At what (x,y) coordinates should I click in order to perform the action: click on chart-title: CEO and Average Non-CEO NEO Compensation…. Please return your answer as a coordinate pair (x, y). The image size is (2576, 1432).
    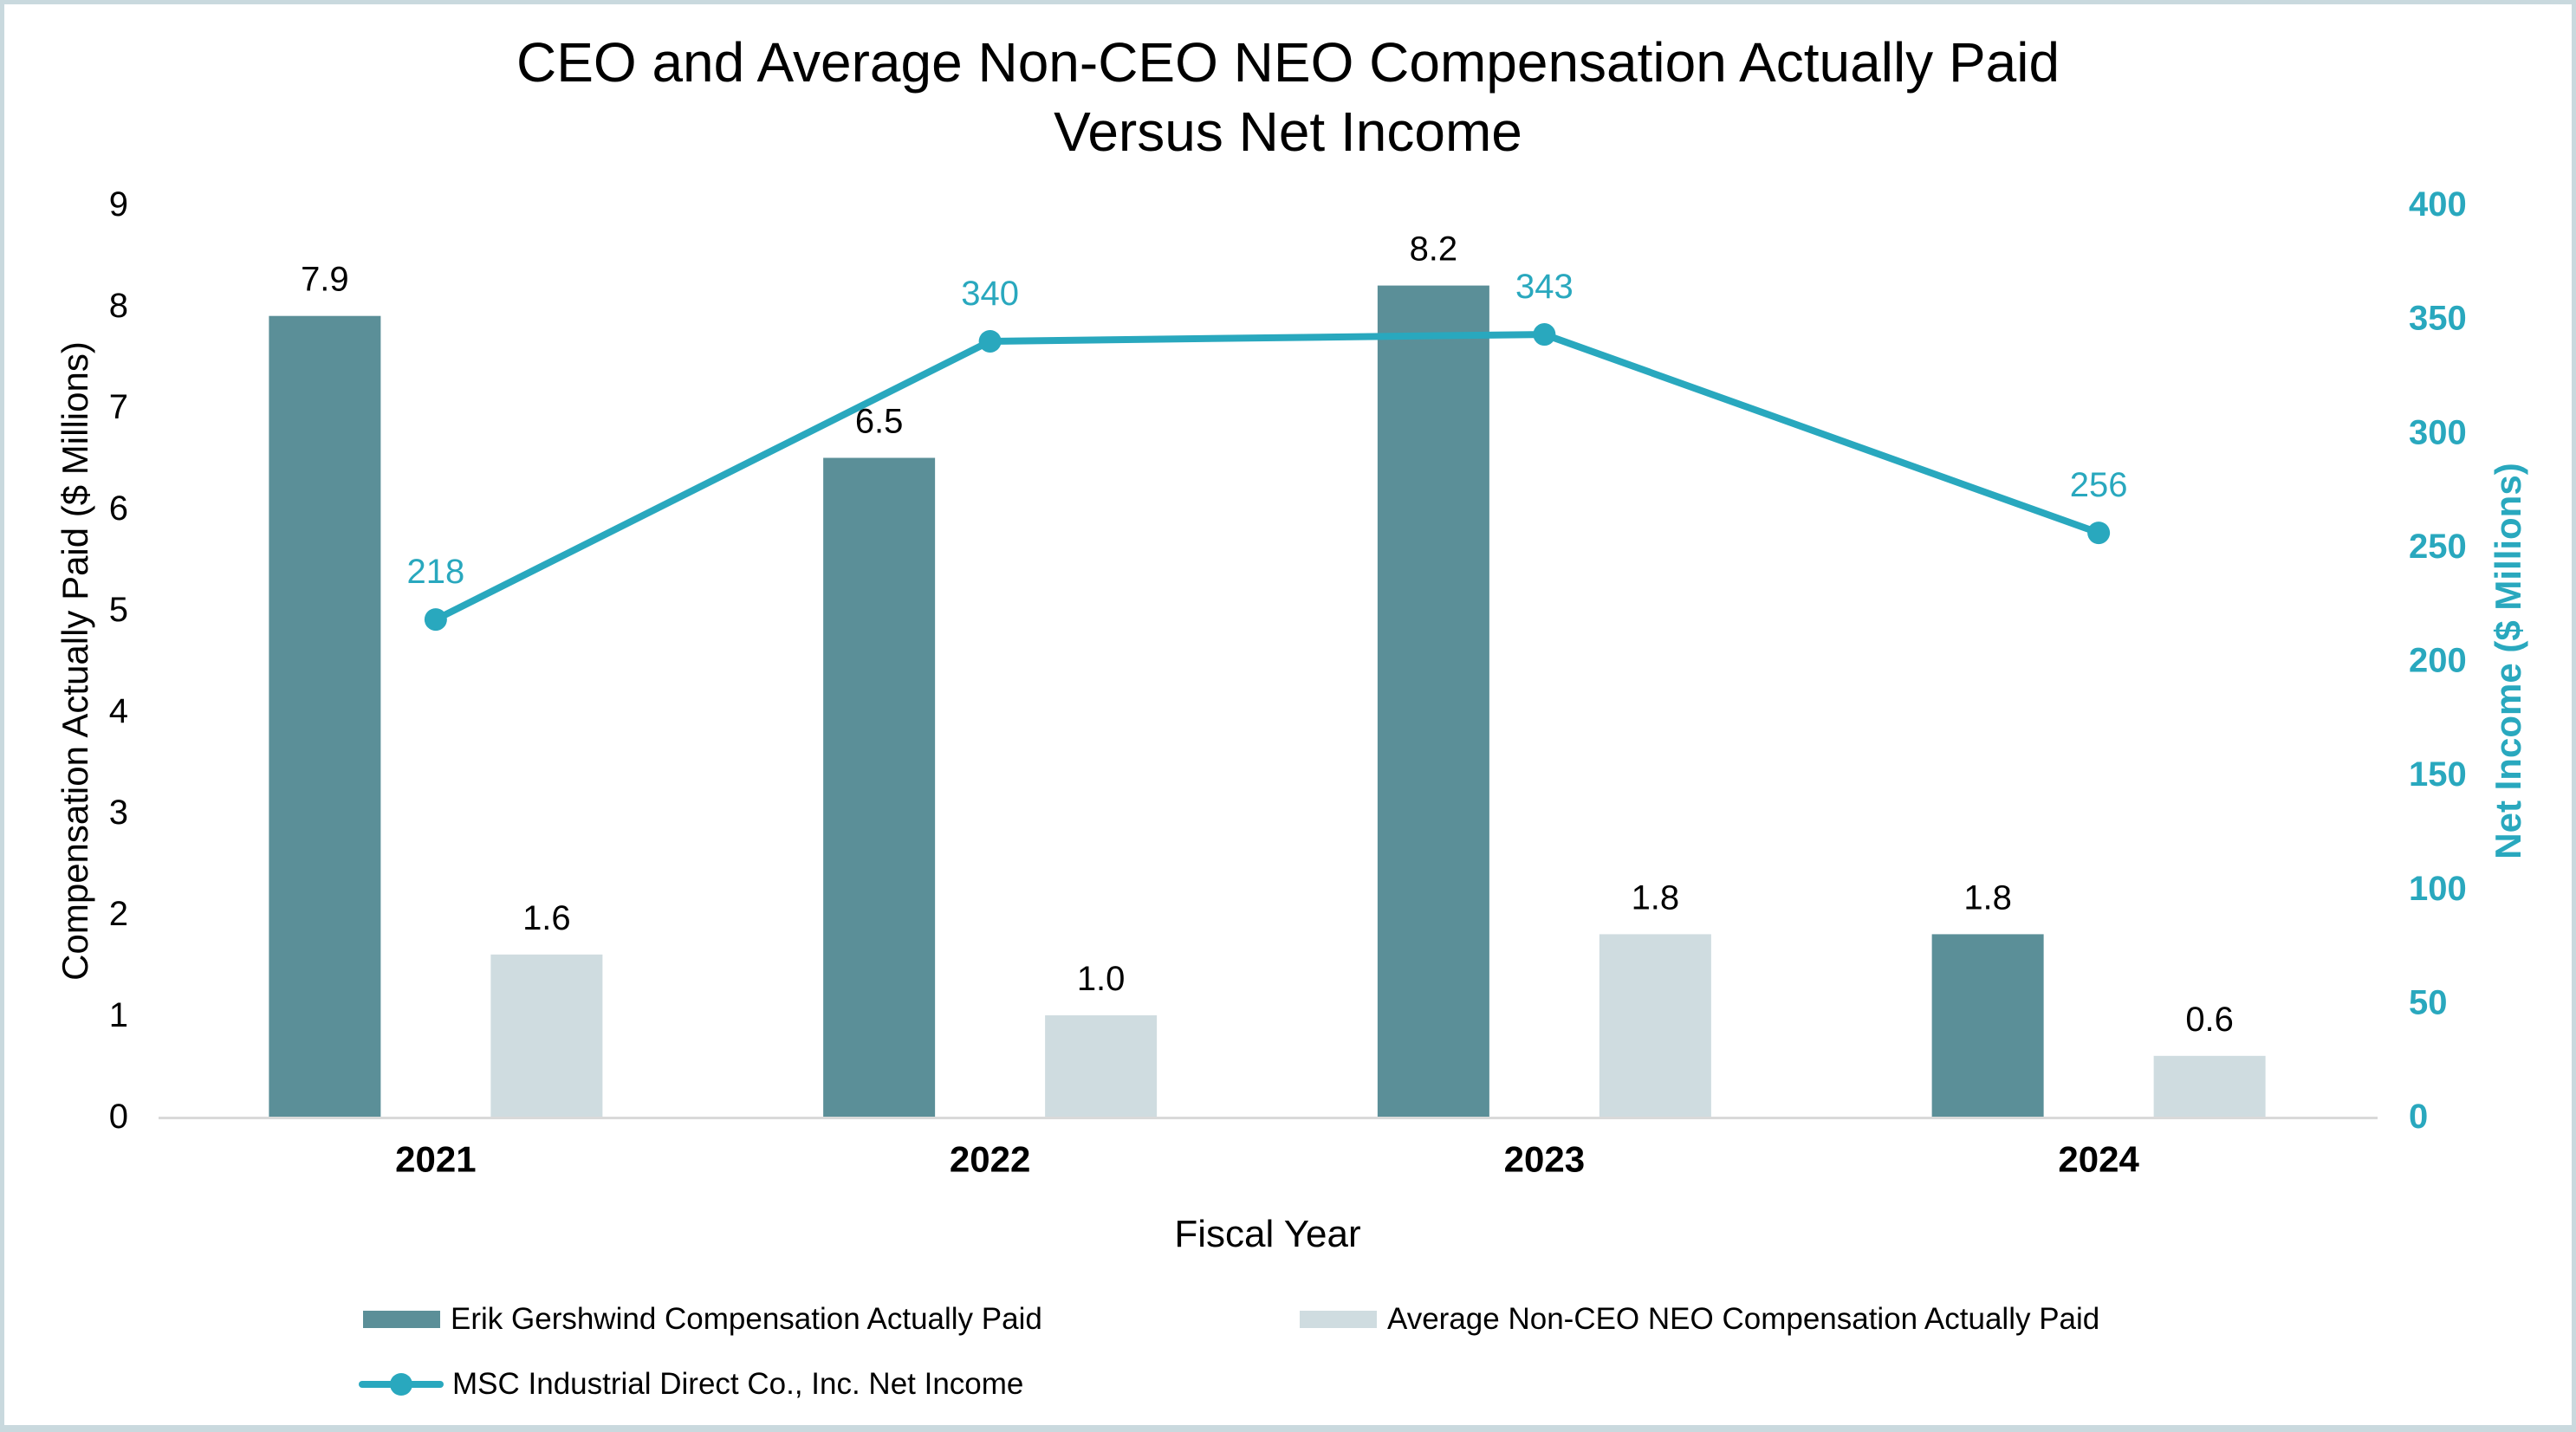
    Looking at the image, I should click on (1288, 97).